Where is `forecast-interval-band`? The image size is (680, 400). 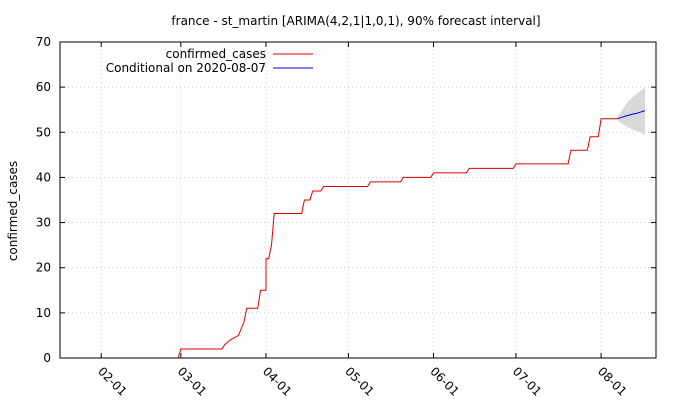 forecast-interval-band is located at coordinates (631, 111).